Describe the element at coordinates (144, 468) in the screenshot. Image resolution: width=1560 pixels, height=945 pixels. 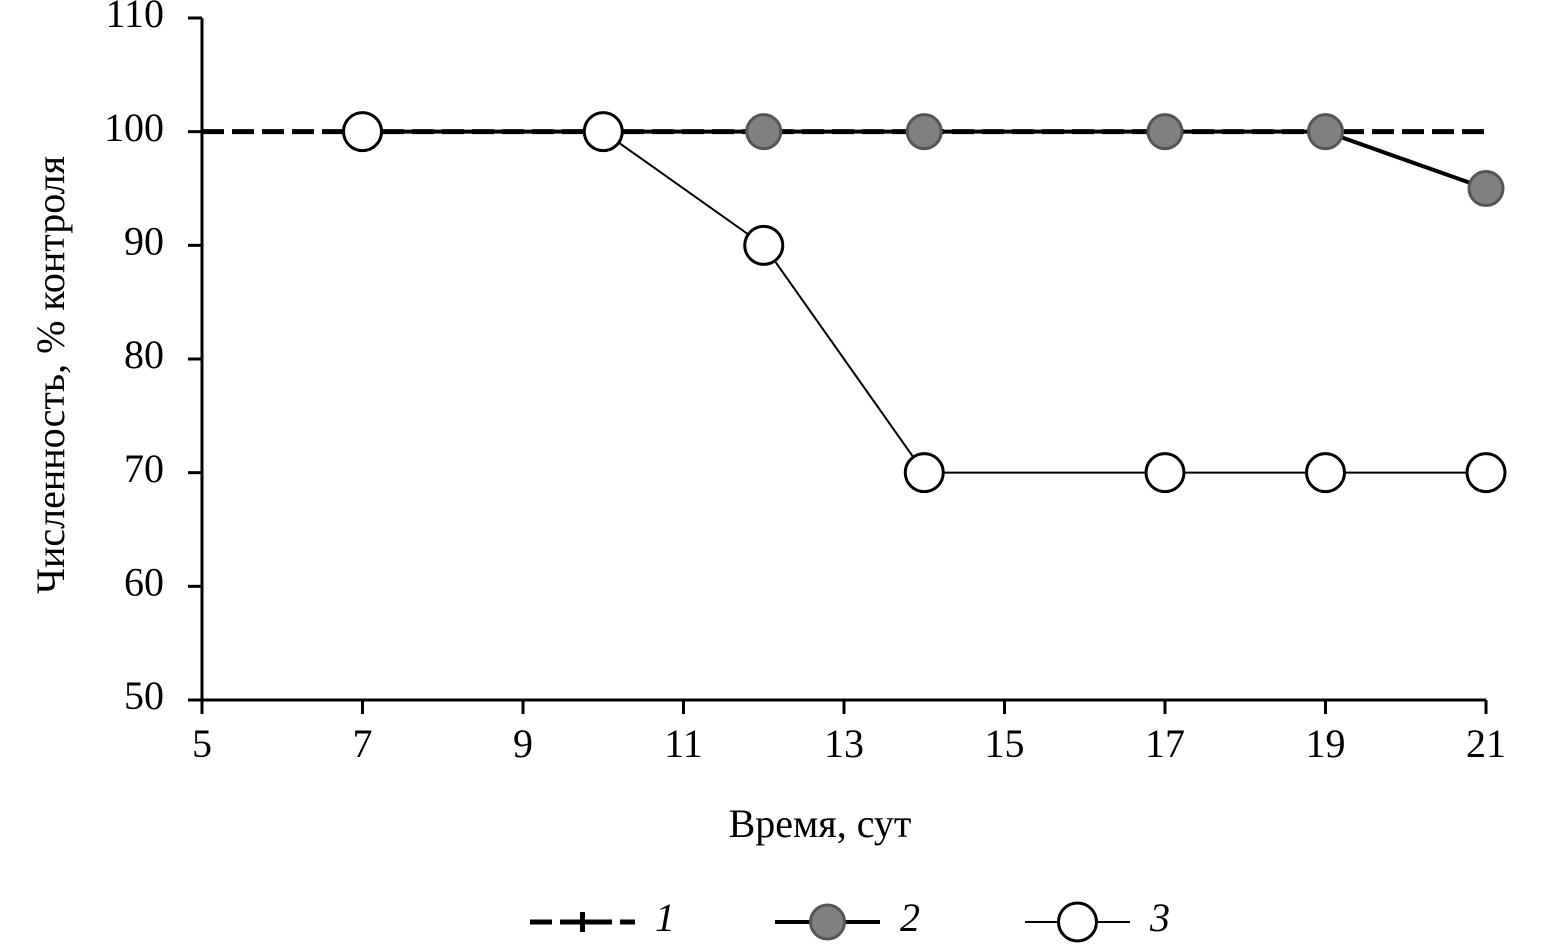
I see `y-tick-label: 70` at that location.